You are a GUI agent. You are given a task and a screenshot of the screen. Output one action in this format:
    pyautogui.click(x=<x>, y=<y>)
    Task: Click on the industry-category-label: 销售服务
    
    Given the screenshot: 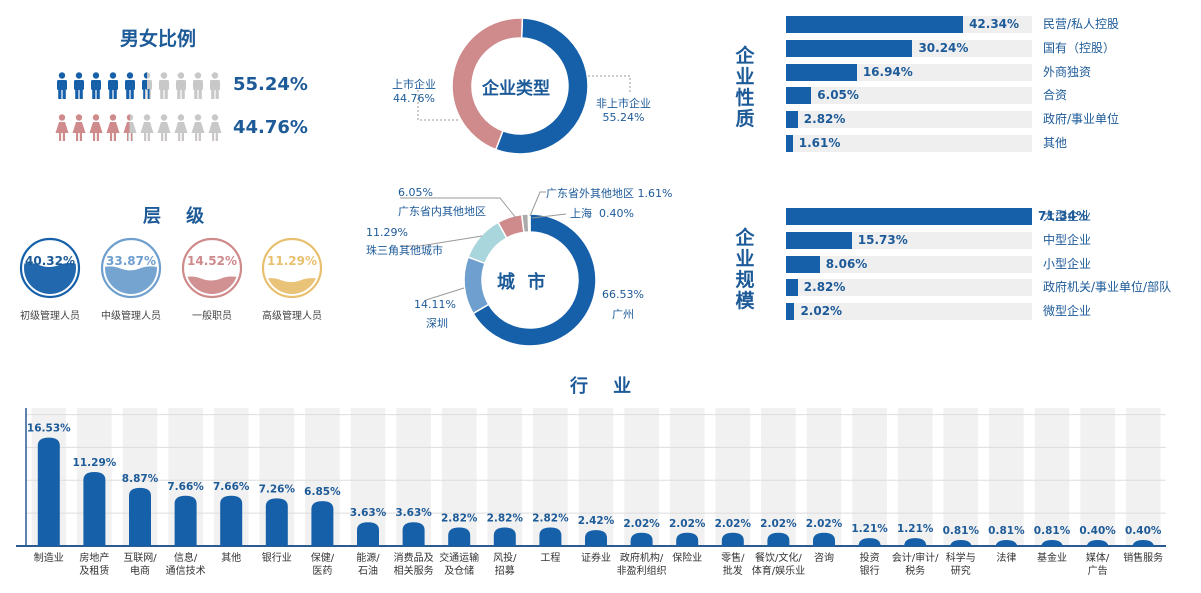 What is the action you would take?
    pyautogui.click(x=1143, y=557)
    